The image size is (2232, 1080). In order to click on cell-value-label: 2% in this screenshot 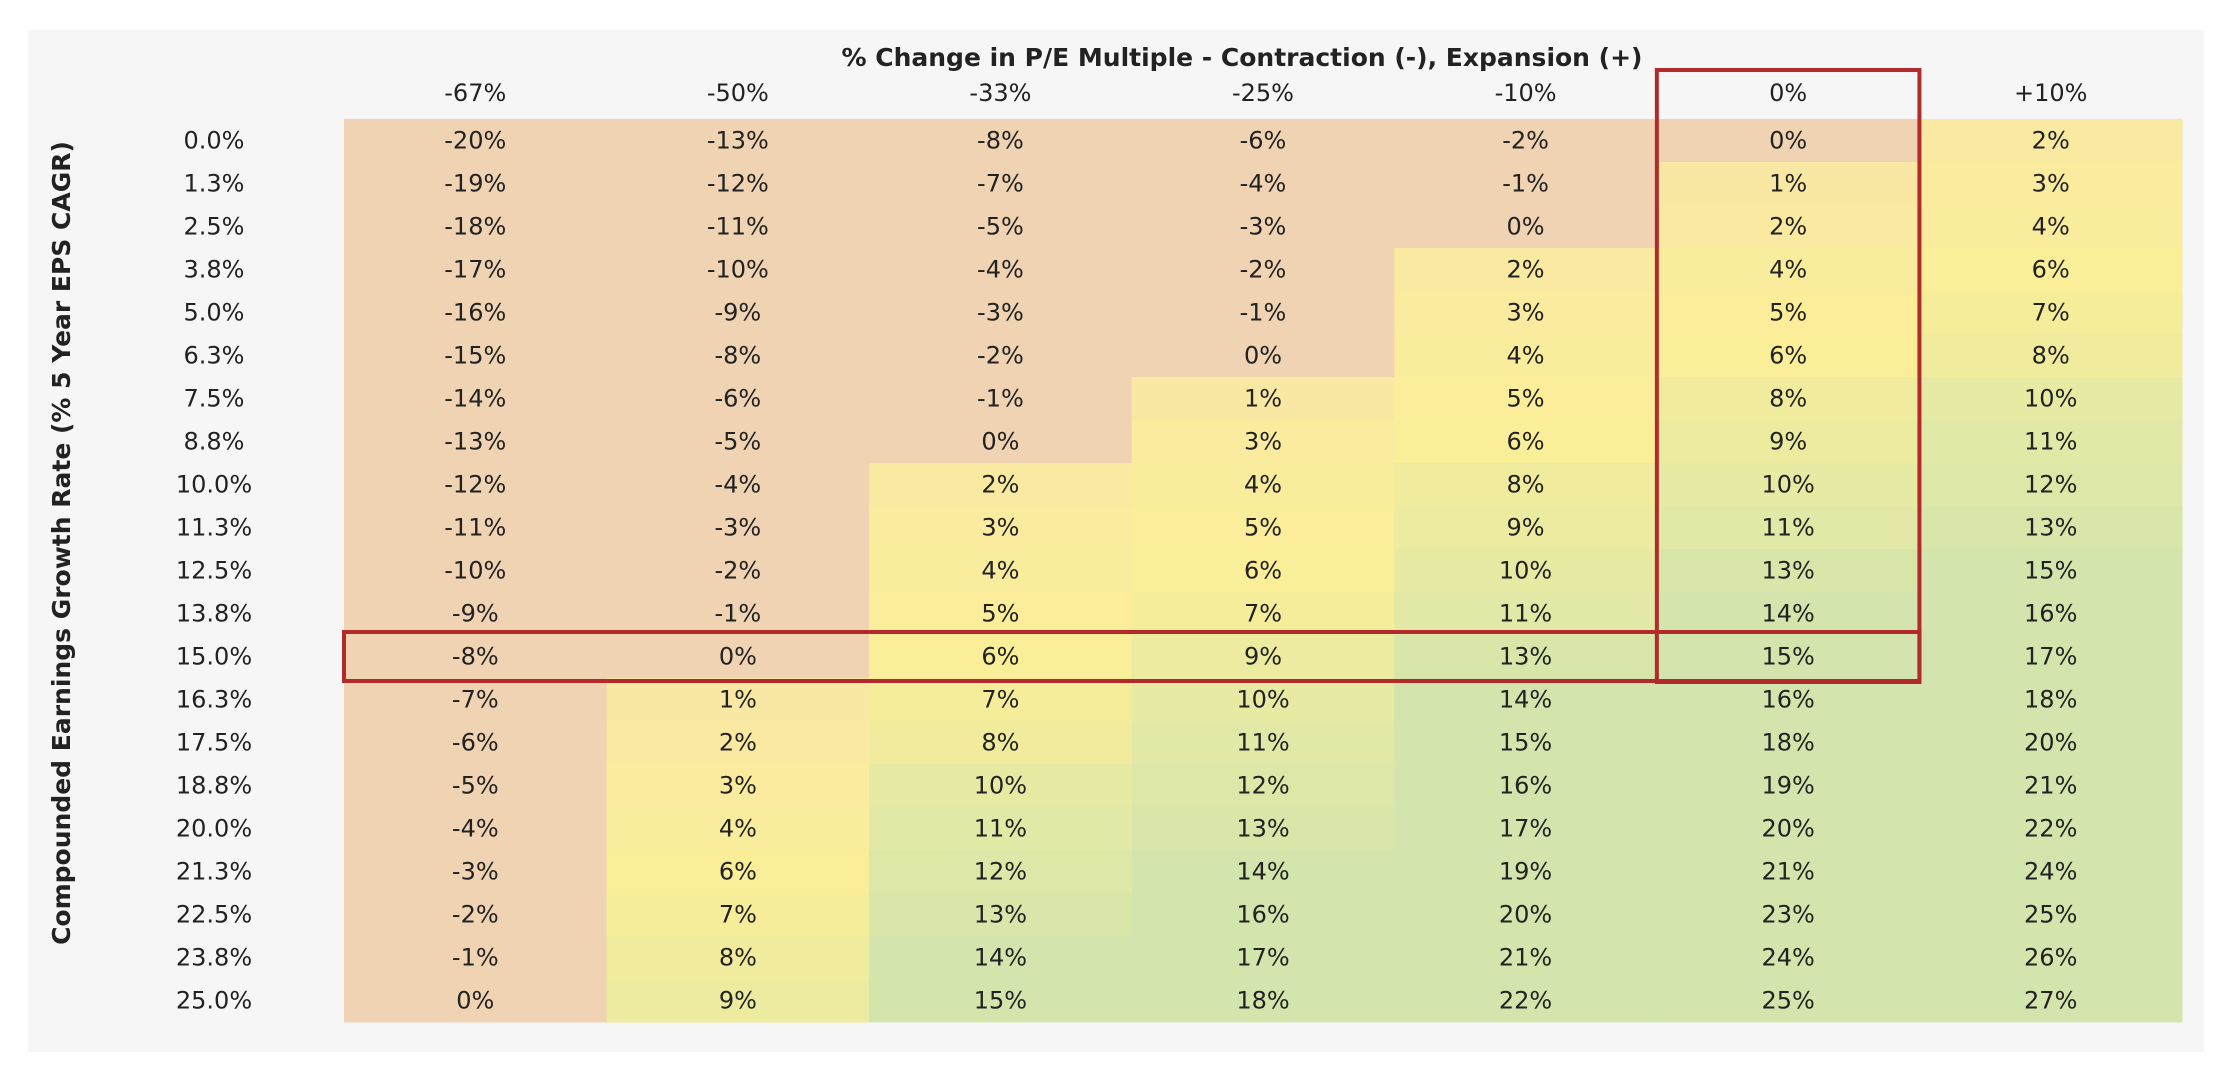, I will do `click(1000, 485)`.